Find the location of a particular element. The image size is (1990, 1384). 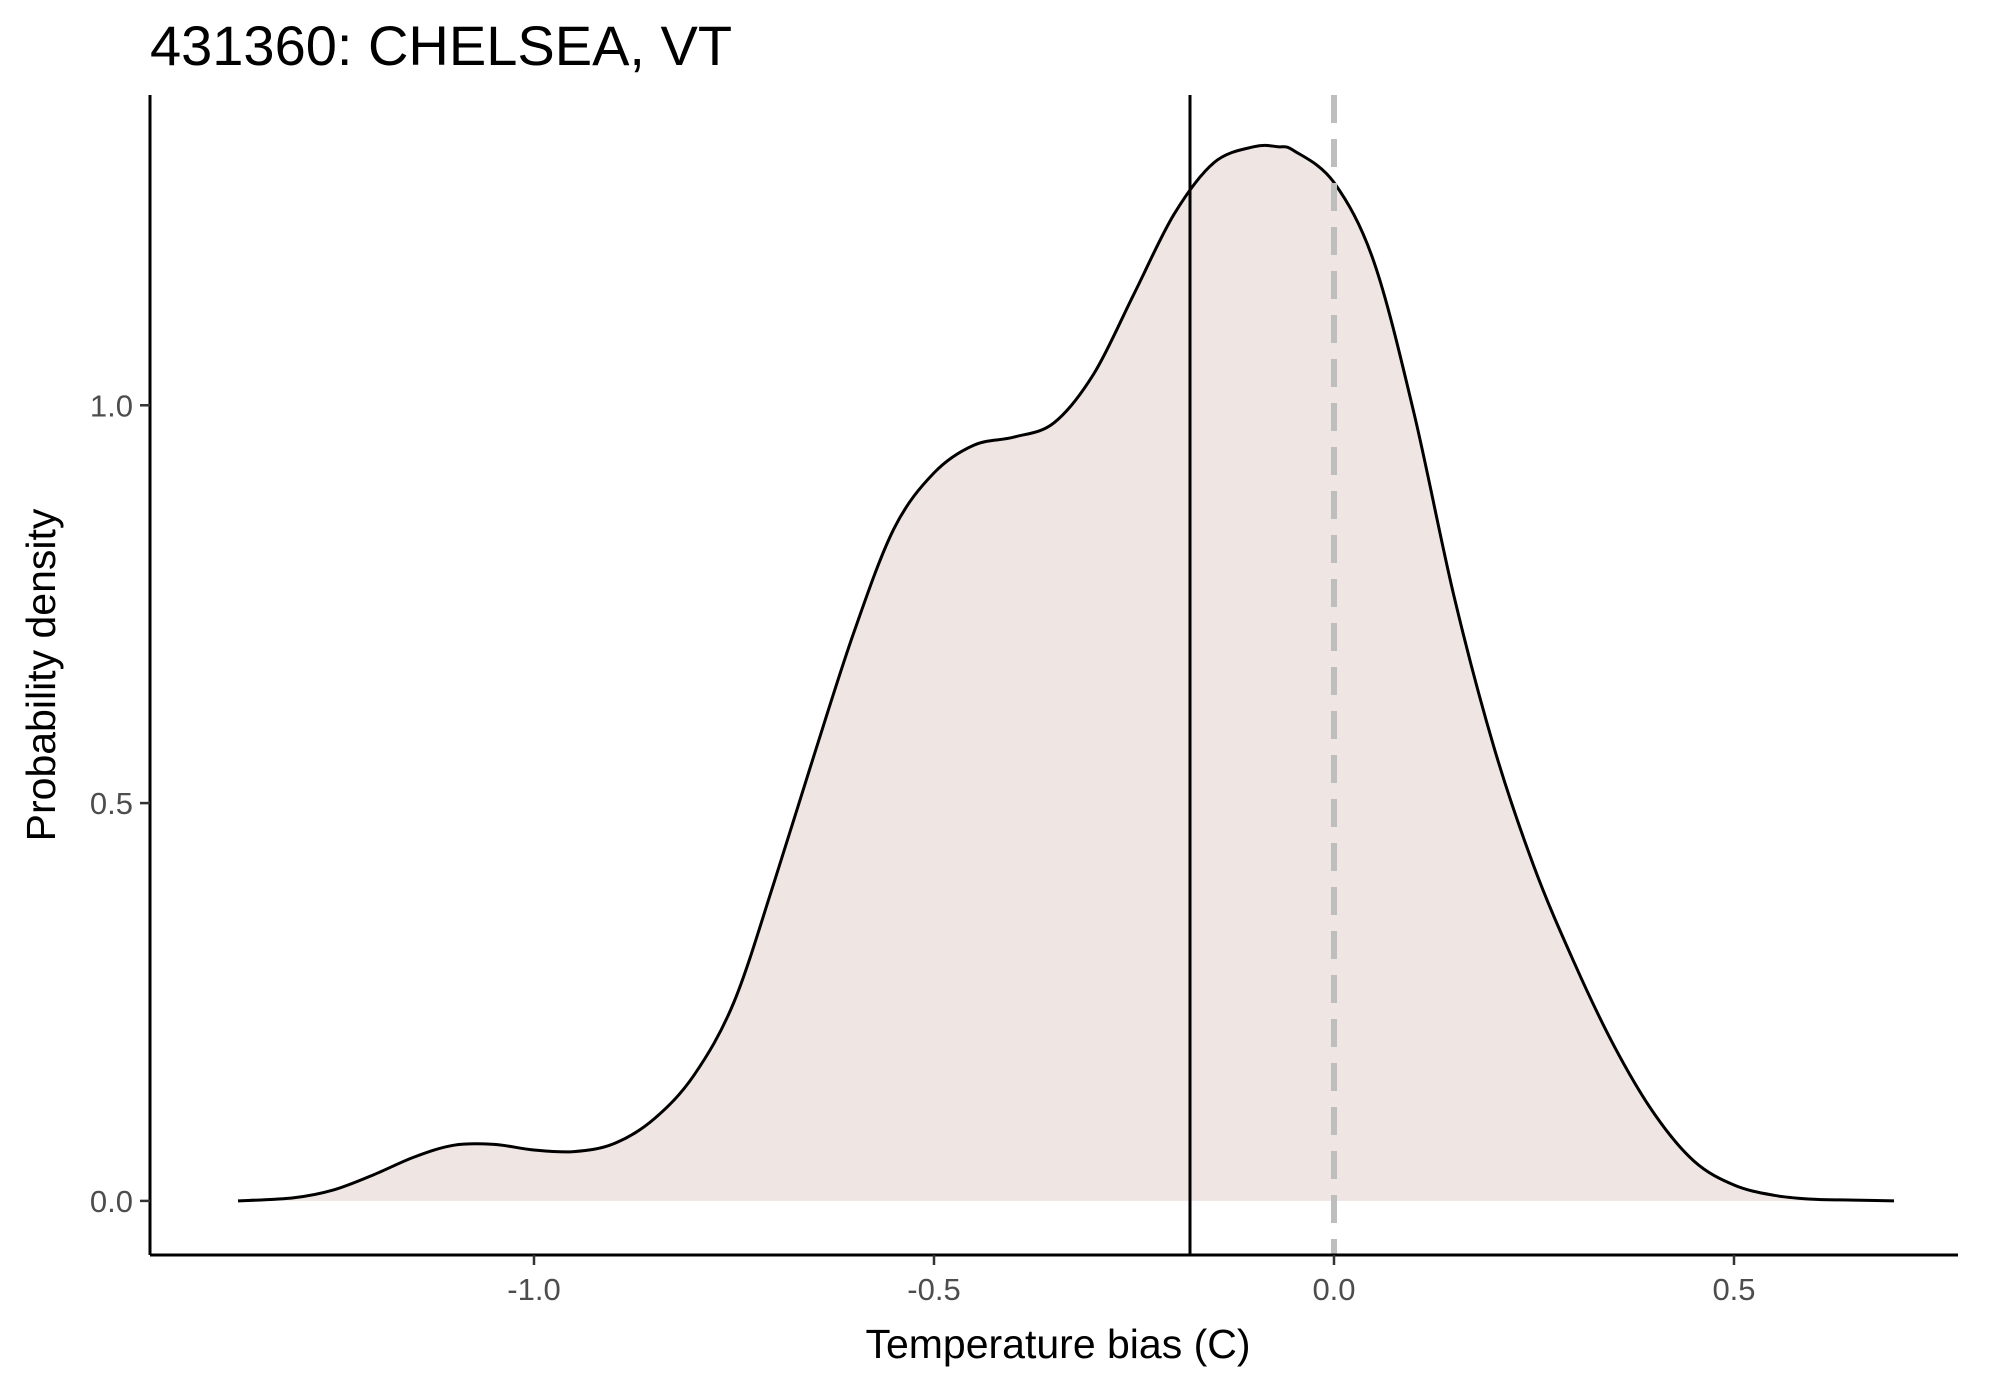

y-tick-label: 0.0 is located at coordinates (111, 1201).